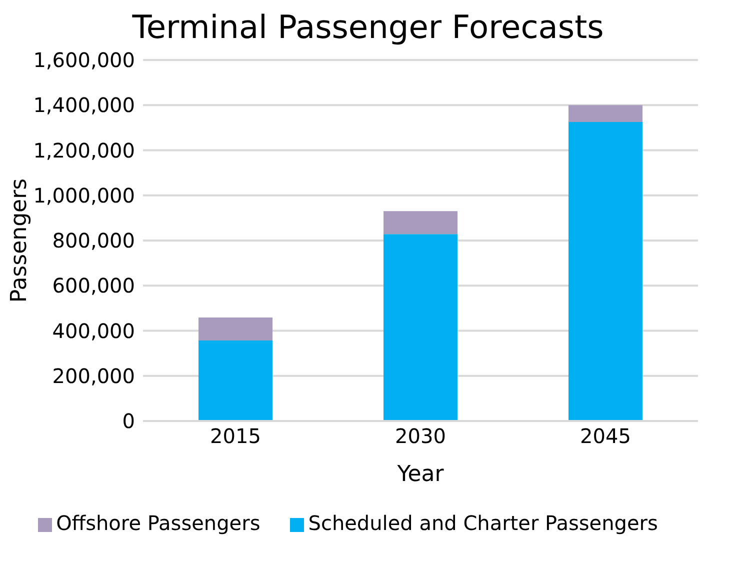 This screenshot has height=563, width=744. What do you see at coordinates (19, 240) in the screenshot?
I see `y-axis-title: Passengers` at bounding box center [19, 240].